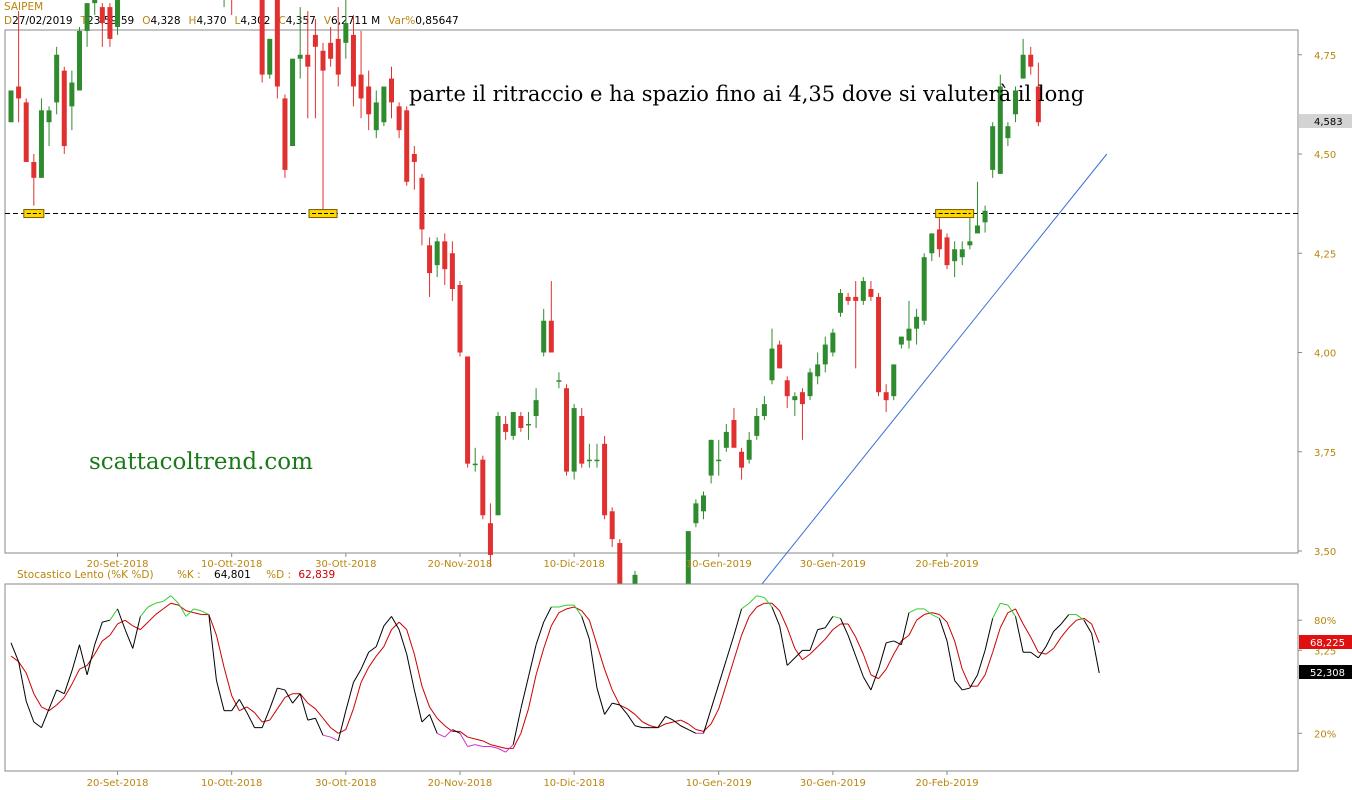  Describe the element at coordinates (719, 564) in the screenshot. I see `price-x-tick-label: 10-Gen-2019` at that location.